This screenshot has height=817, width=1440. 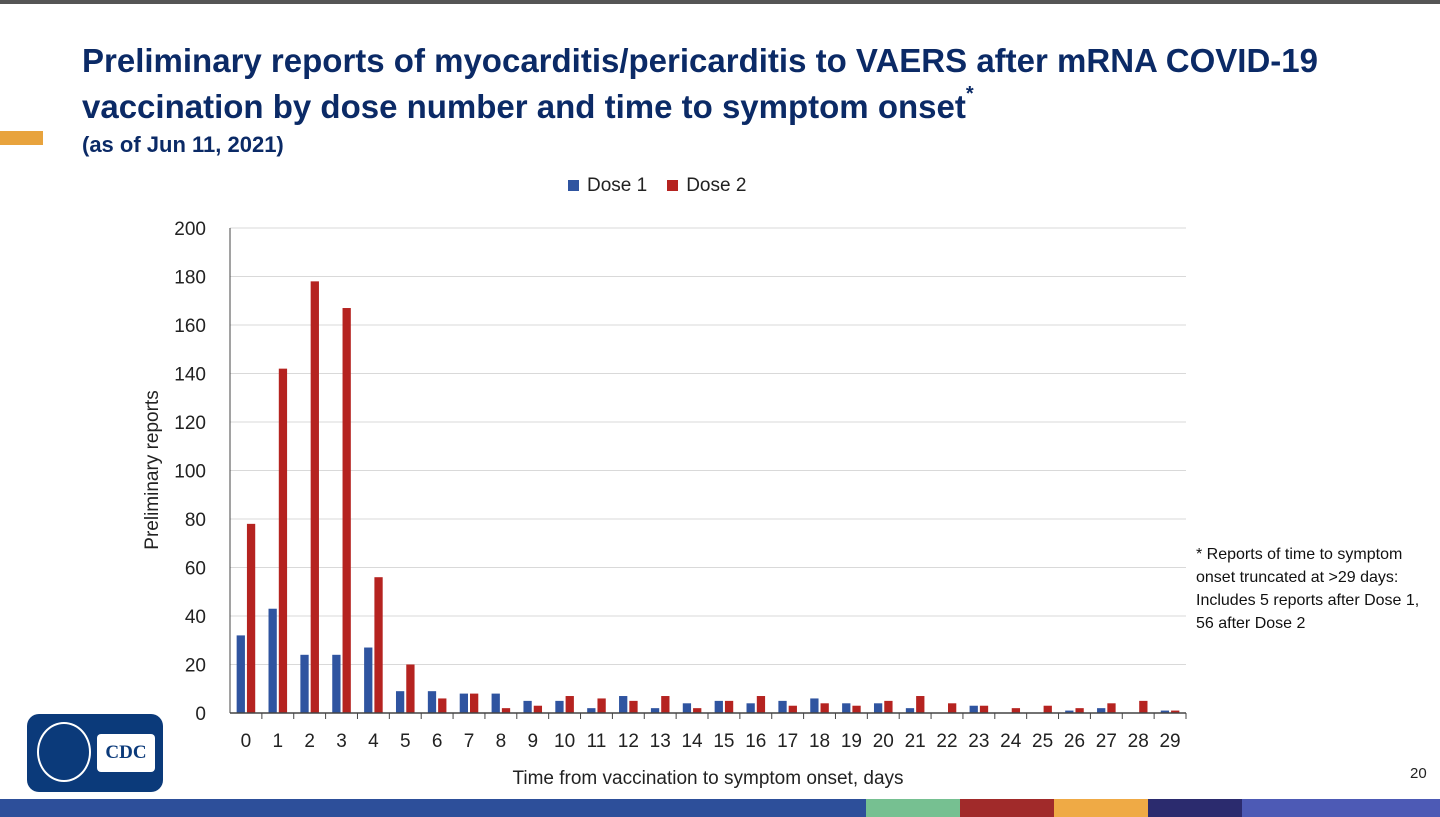 What do you see at coordinates (883, 741) in the screenshot?
I see `x-tick-label: 20` at bounding box center [883, 741].